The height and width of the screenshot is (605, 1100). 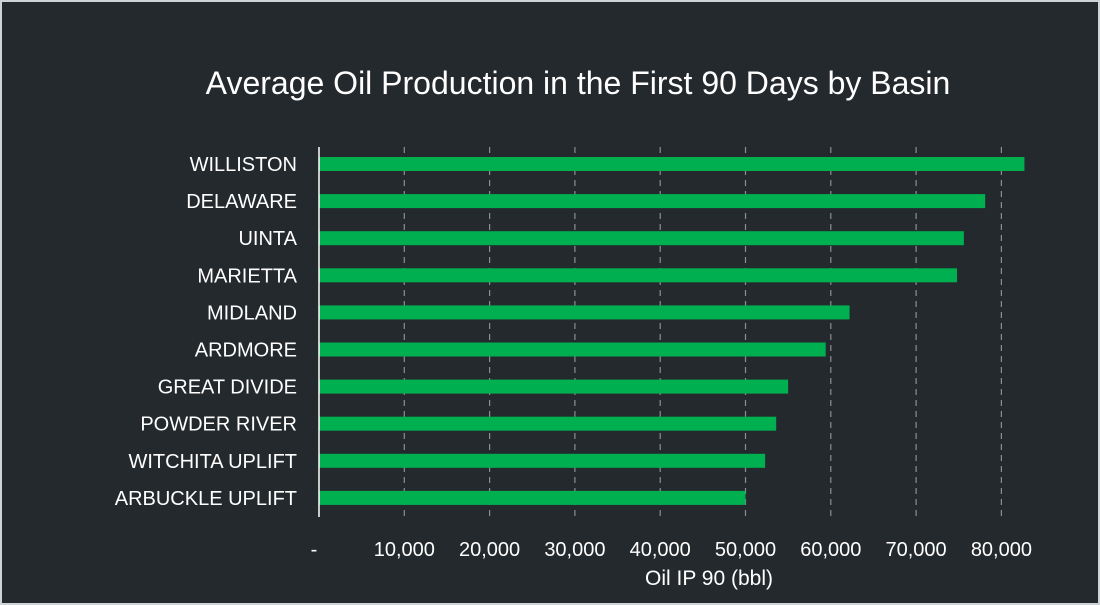 I want to click on x-tick-label: 80,000, so click(x=1001, y=550).